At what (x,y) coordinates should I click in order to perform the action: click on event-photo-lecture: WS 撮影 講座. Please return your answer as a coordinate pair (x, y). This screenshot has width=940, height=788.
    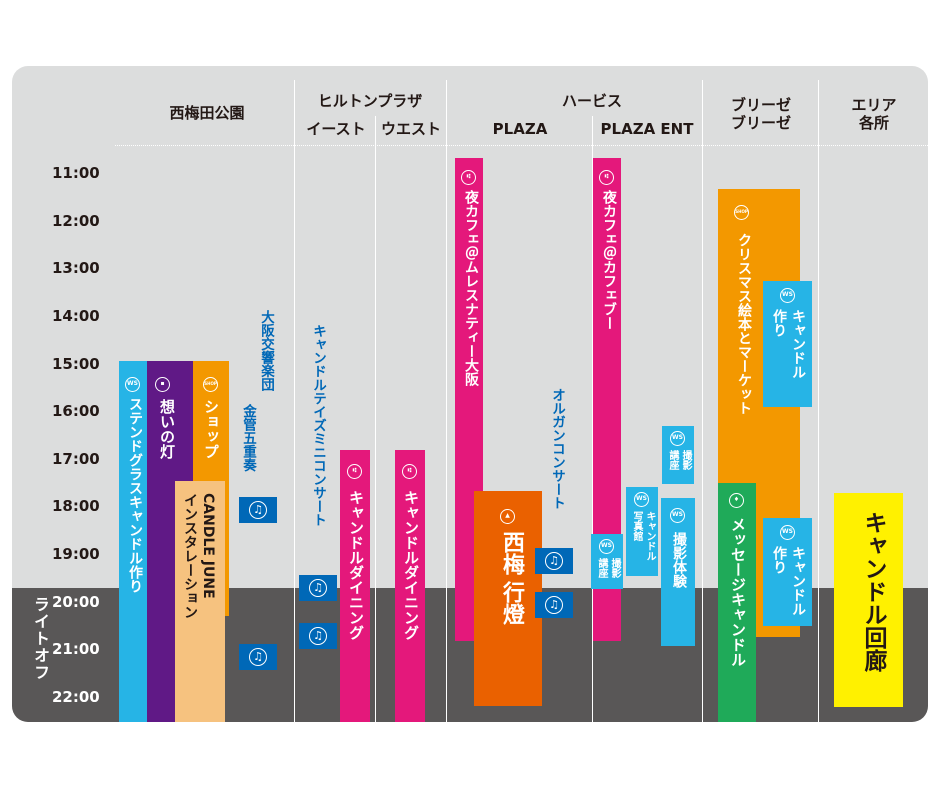
    Looking at the image, I should click on (607, 561).